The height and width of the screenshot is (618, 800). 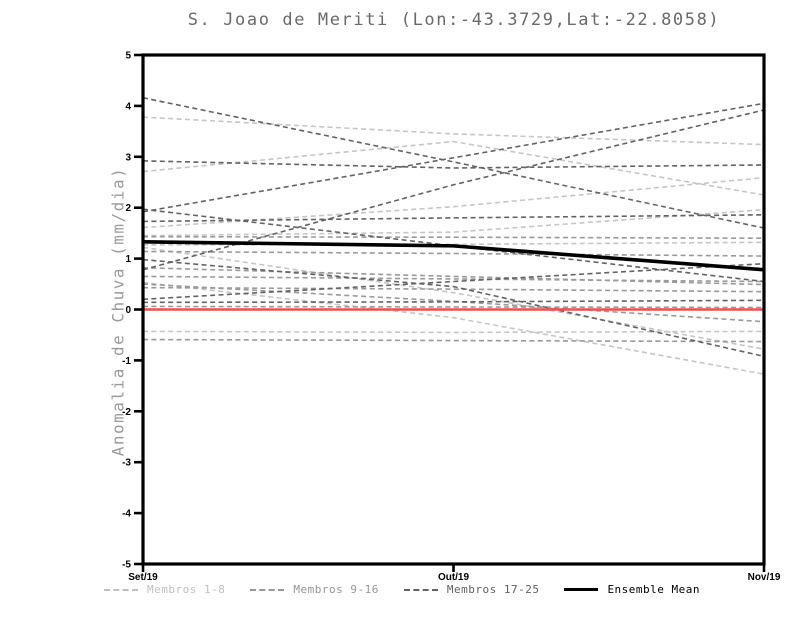 What do you see at coordinates (764, 577) in the screenshot?
I see `x-tick-label: Nov/19` at bounding box center [764, 577].